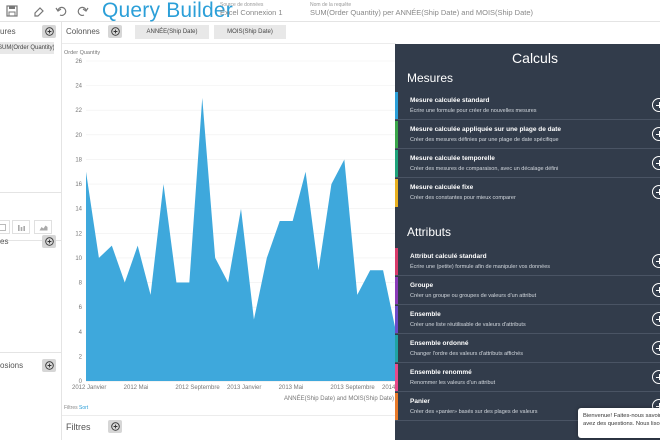  I want to click on measure-pill: SUM(Order Quantity), so click(27, 48).